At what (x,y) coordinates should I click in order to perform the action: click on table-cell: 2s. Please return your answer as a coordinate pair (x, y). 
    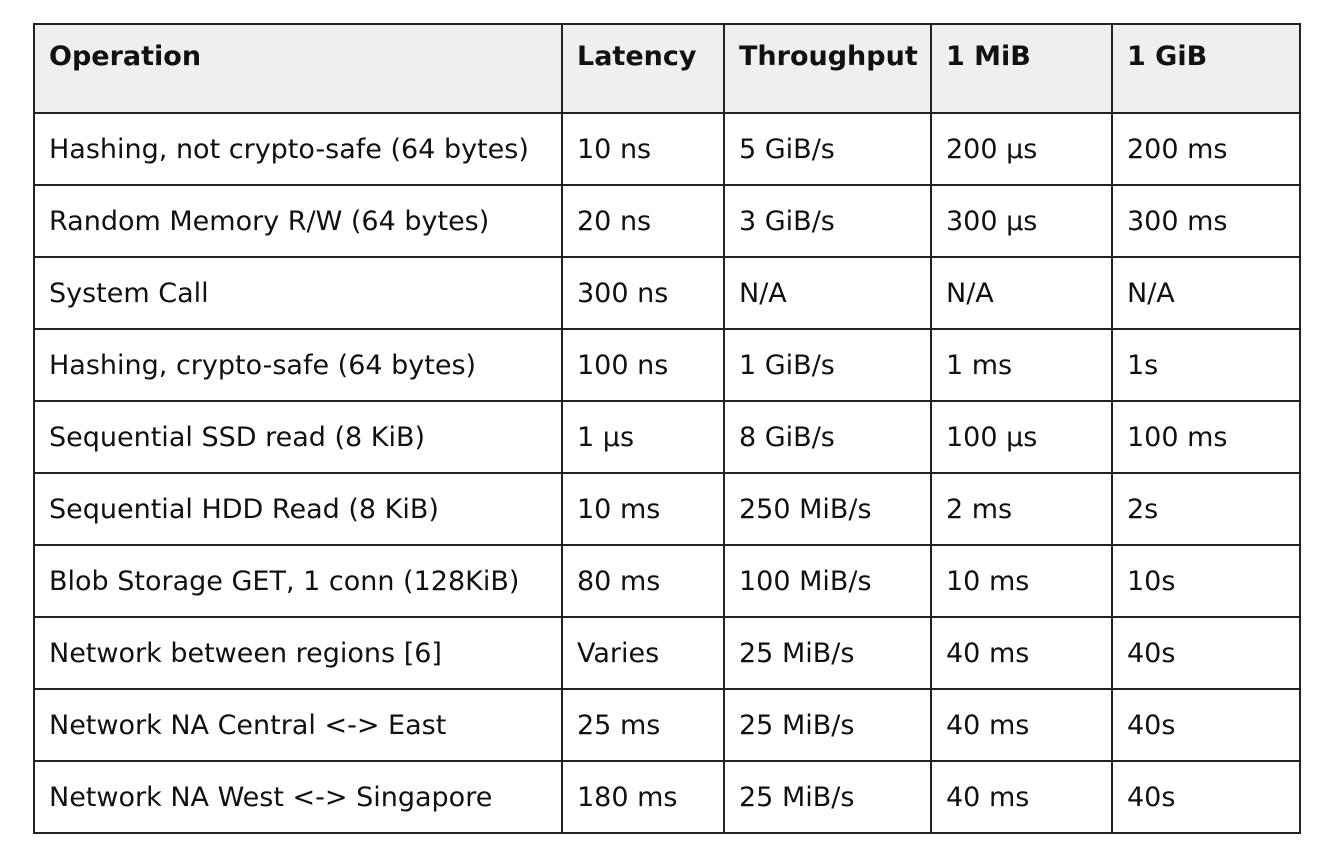
    Looking at the image, I should click on (1206, 509).